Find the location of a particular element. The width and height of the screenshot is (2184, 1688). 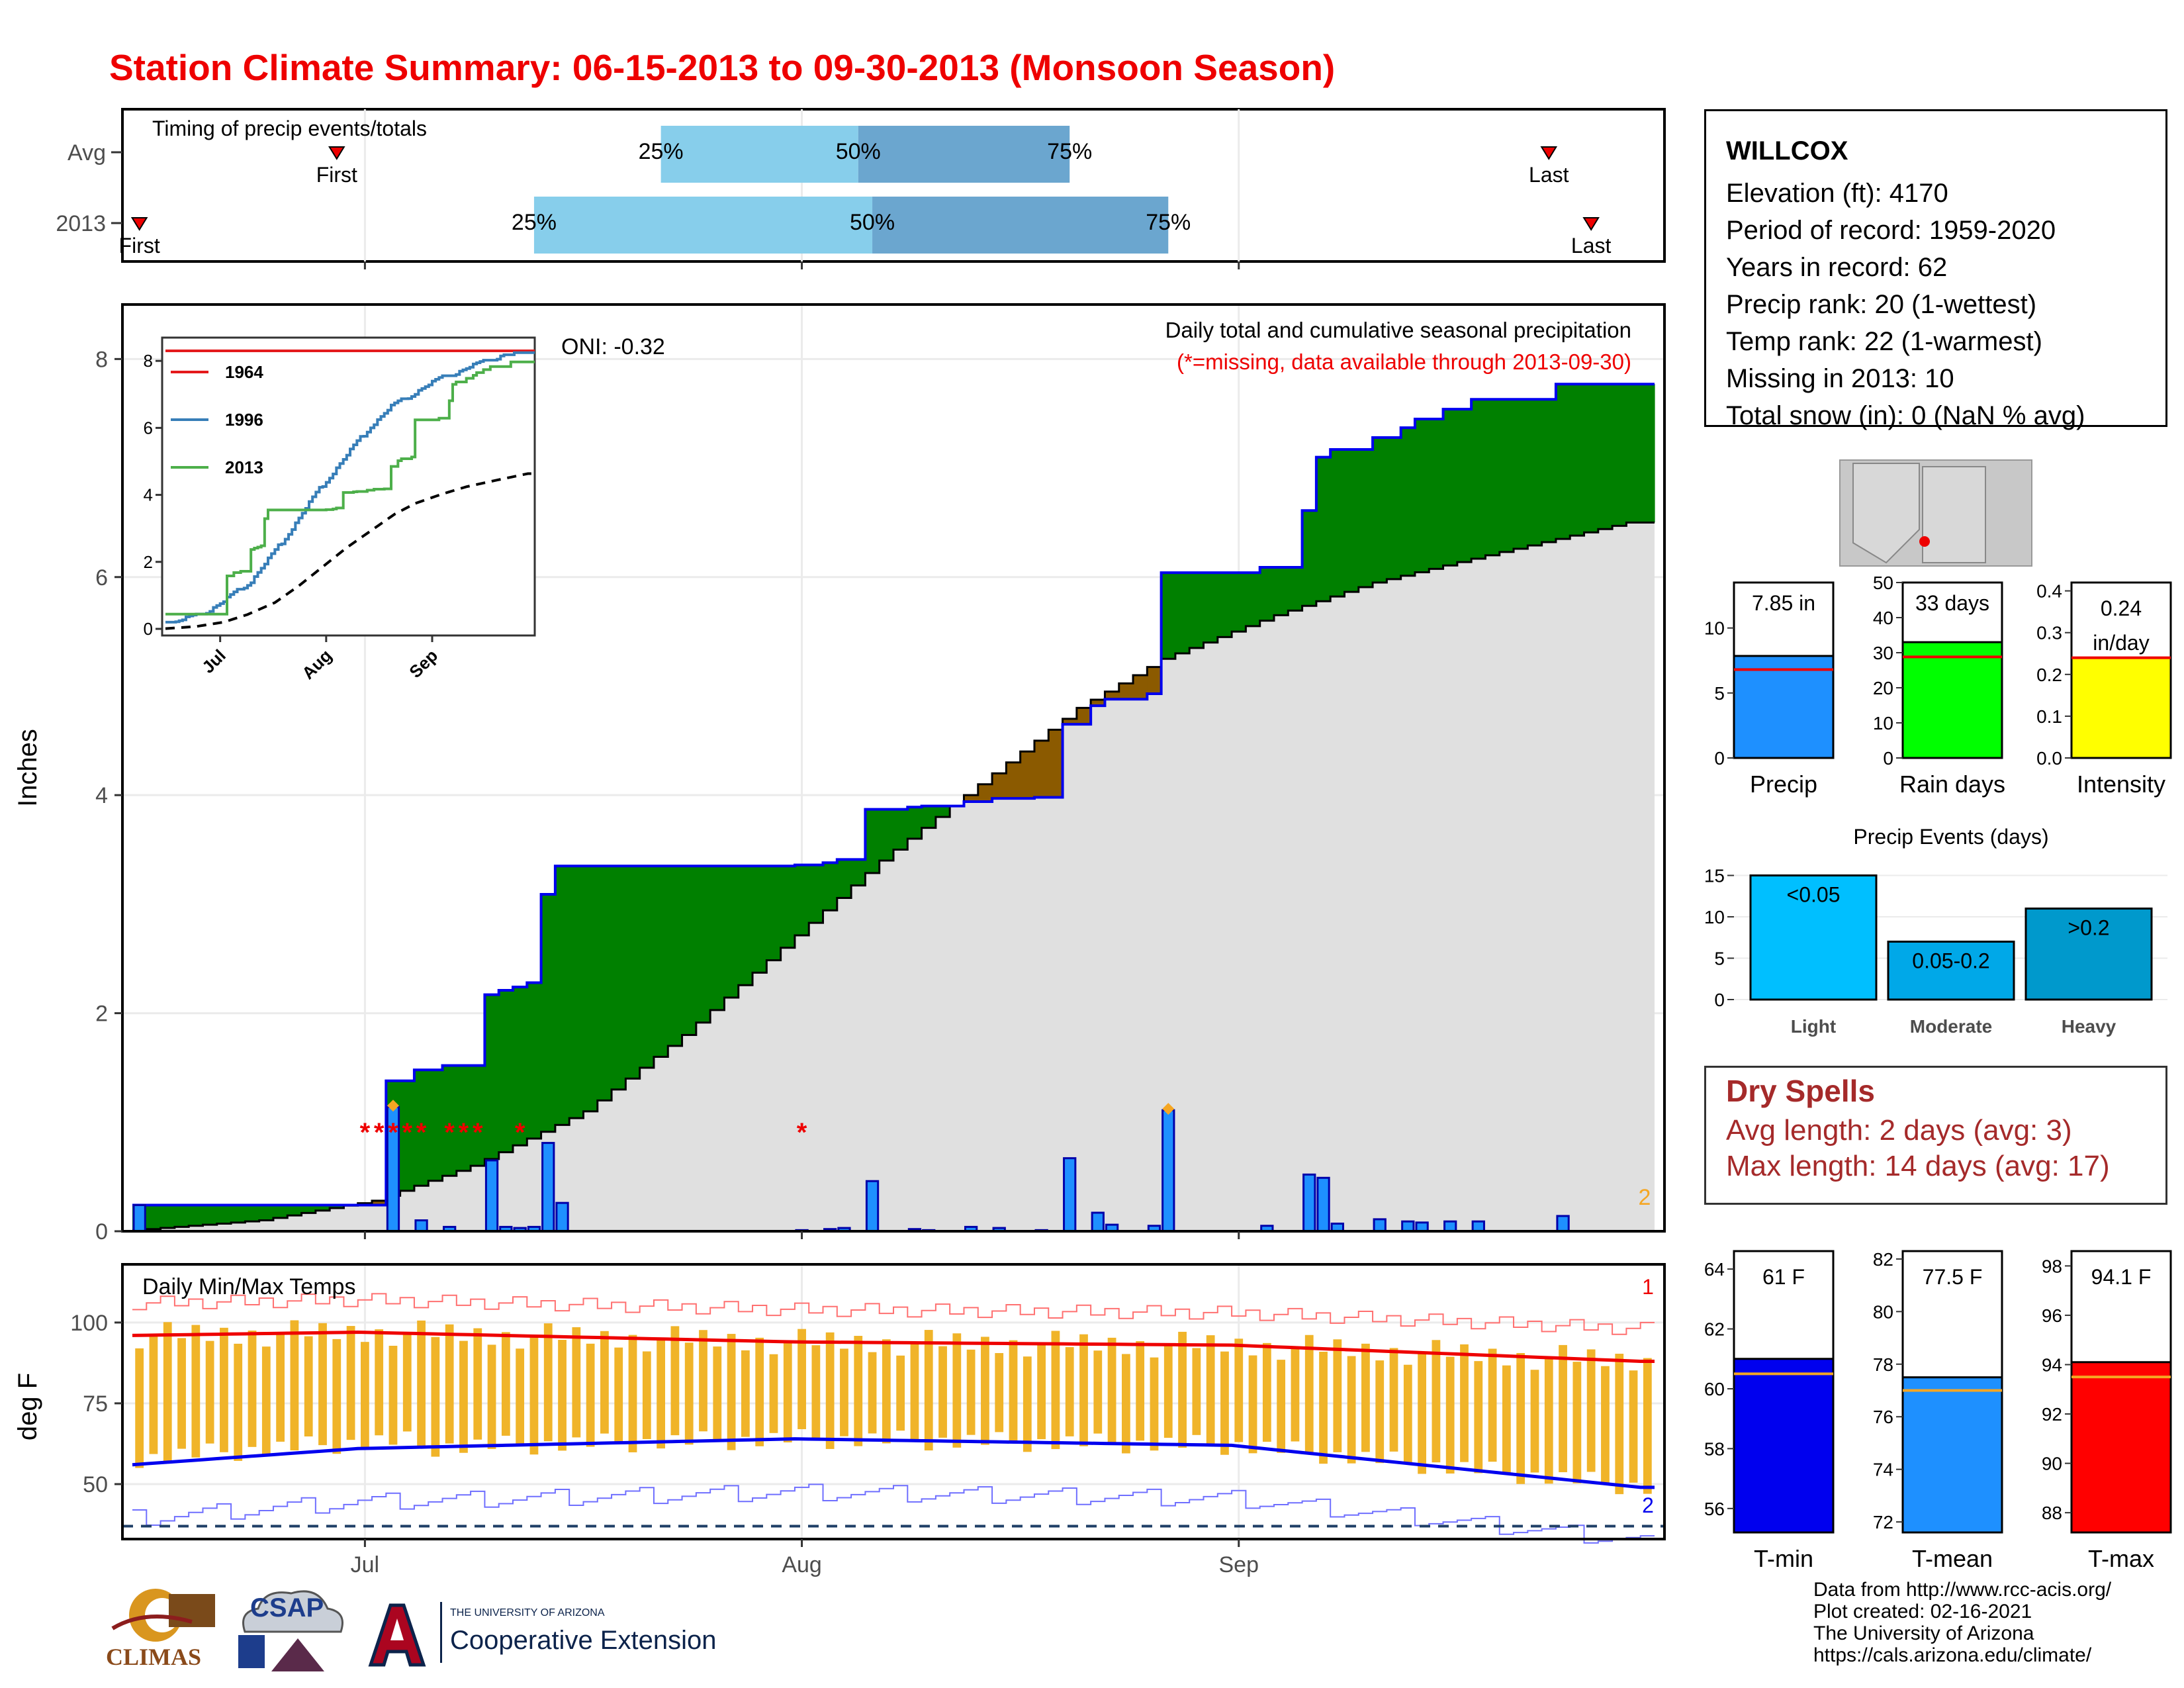

timing-pct-label: 25% is located at coordinates (661, 151).